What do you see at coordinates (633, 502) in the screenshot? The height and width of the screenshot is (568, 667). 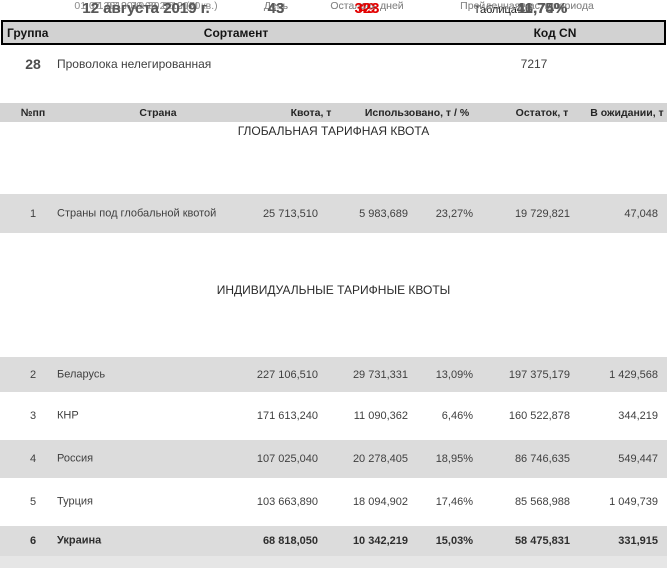 I see `pending-cell: 1 049,739` at bounding box center [633, 502].